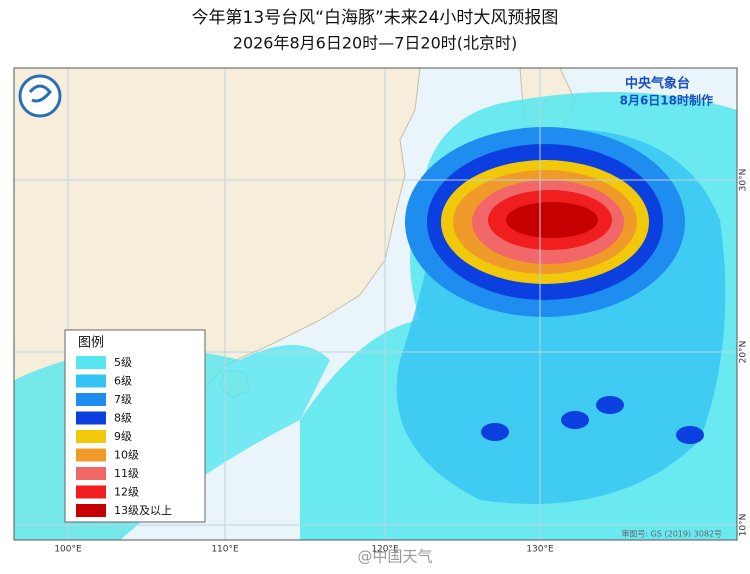  Describe the element at coordinates (657, 84) in the screenshot. I see `agency-name: 中央气象台` at that location.